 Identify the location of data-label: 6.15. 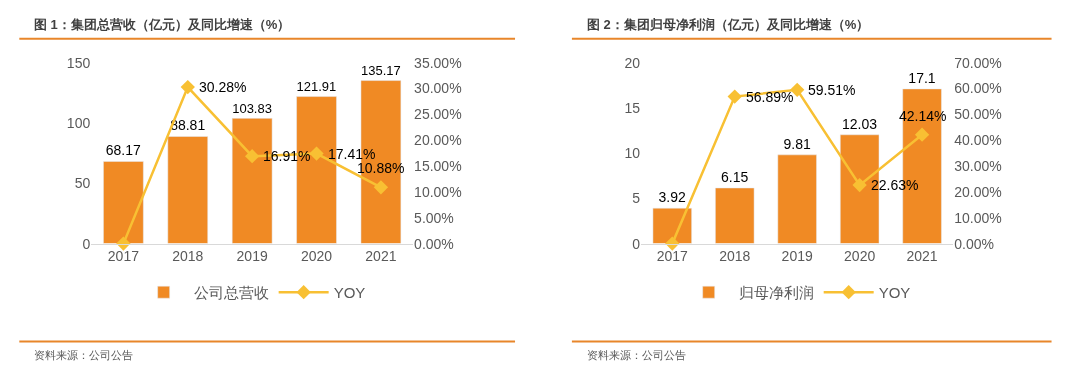
(735, 176).